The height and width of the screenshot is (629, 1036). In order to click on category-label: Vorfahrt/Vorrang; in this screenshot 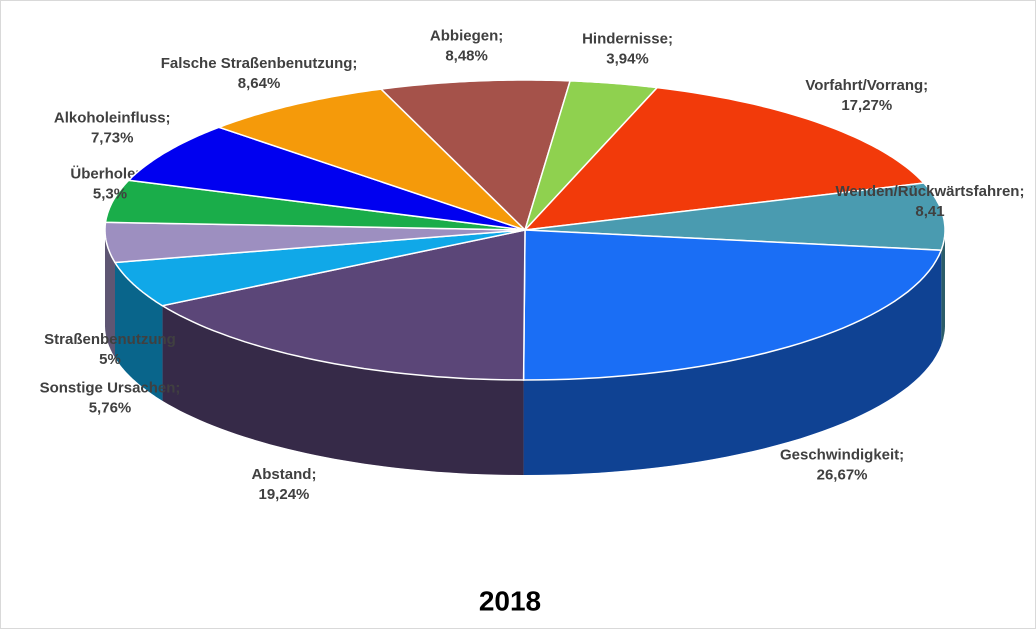, I will do `click(866, 85)`.